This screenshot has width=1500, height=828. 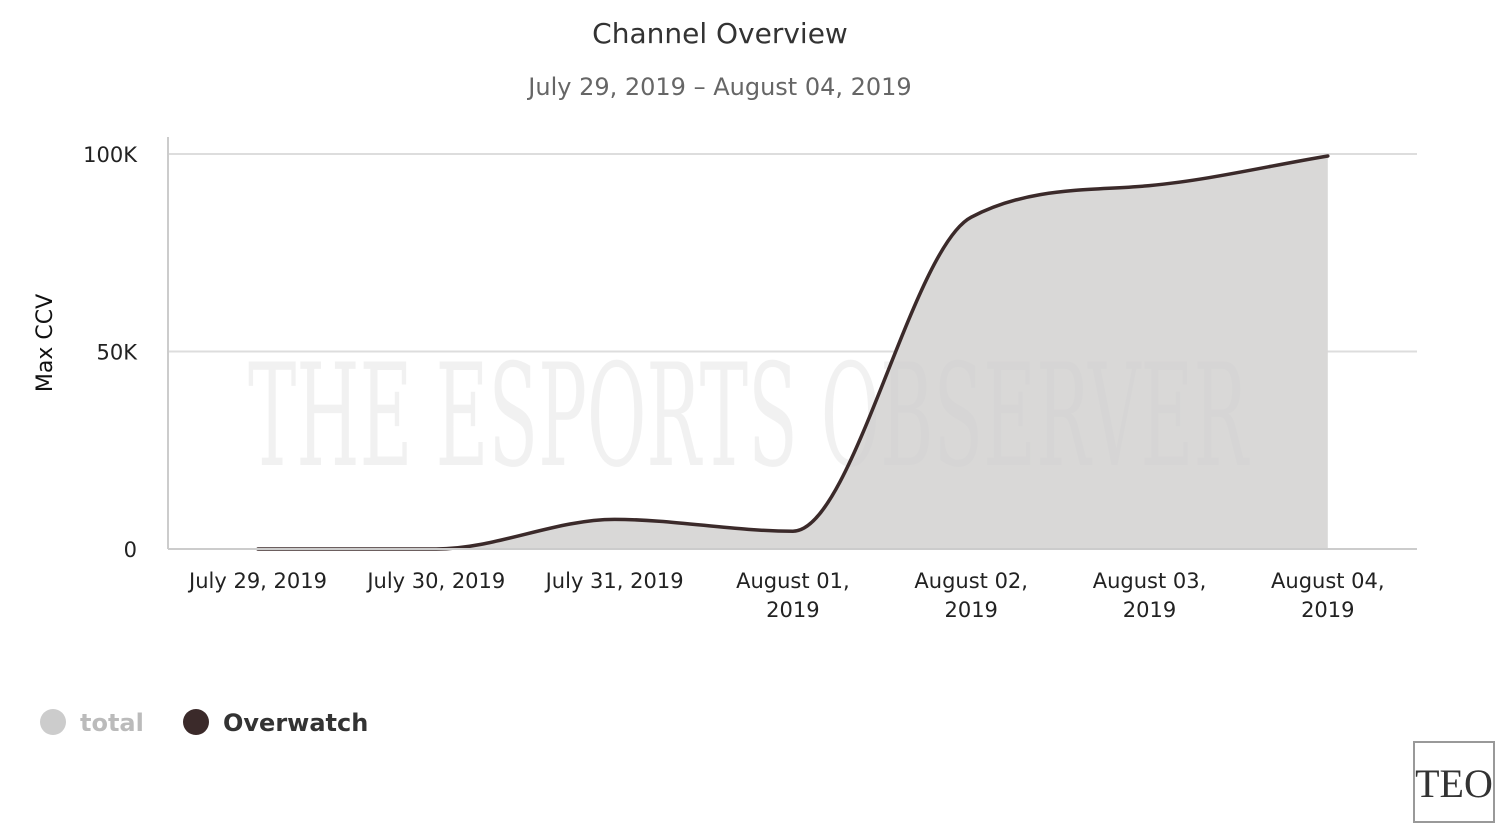 I want to click on x-tick-line: July 30, 2019, so click(x=435, y=581).